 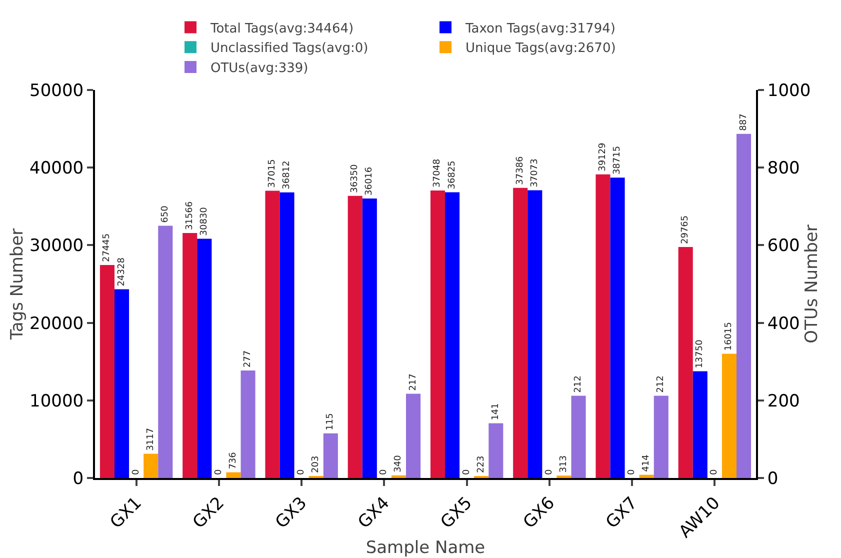 I want to click on data-label: 650, so click(x=165, y=214).